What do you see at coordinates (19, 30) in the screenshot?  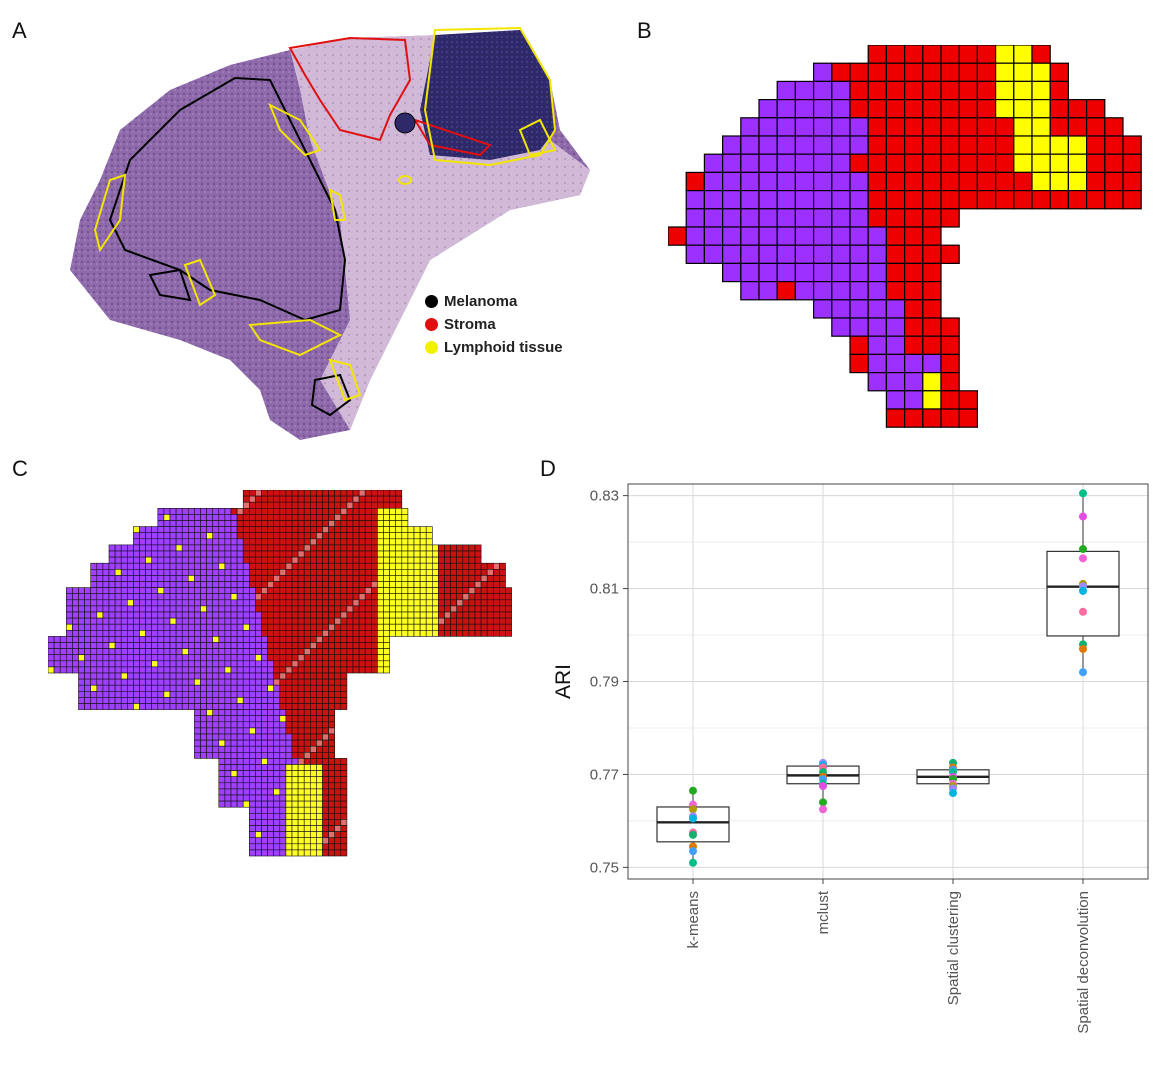 I see `panel-letter-a: A` at bounding box center [19, 30].